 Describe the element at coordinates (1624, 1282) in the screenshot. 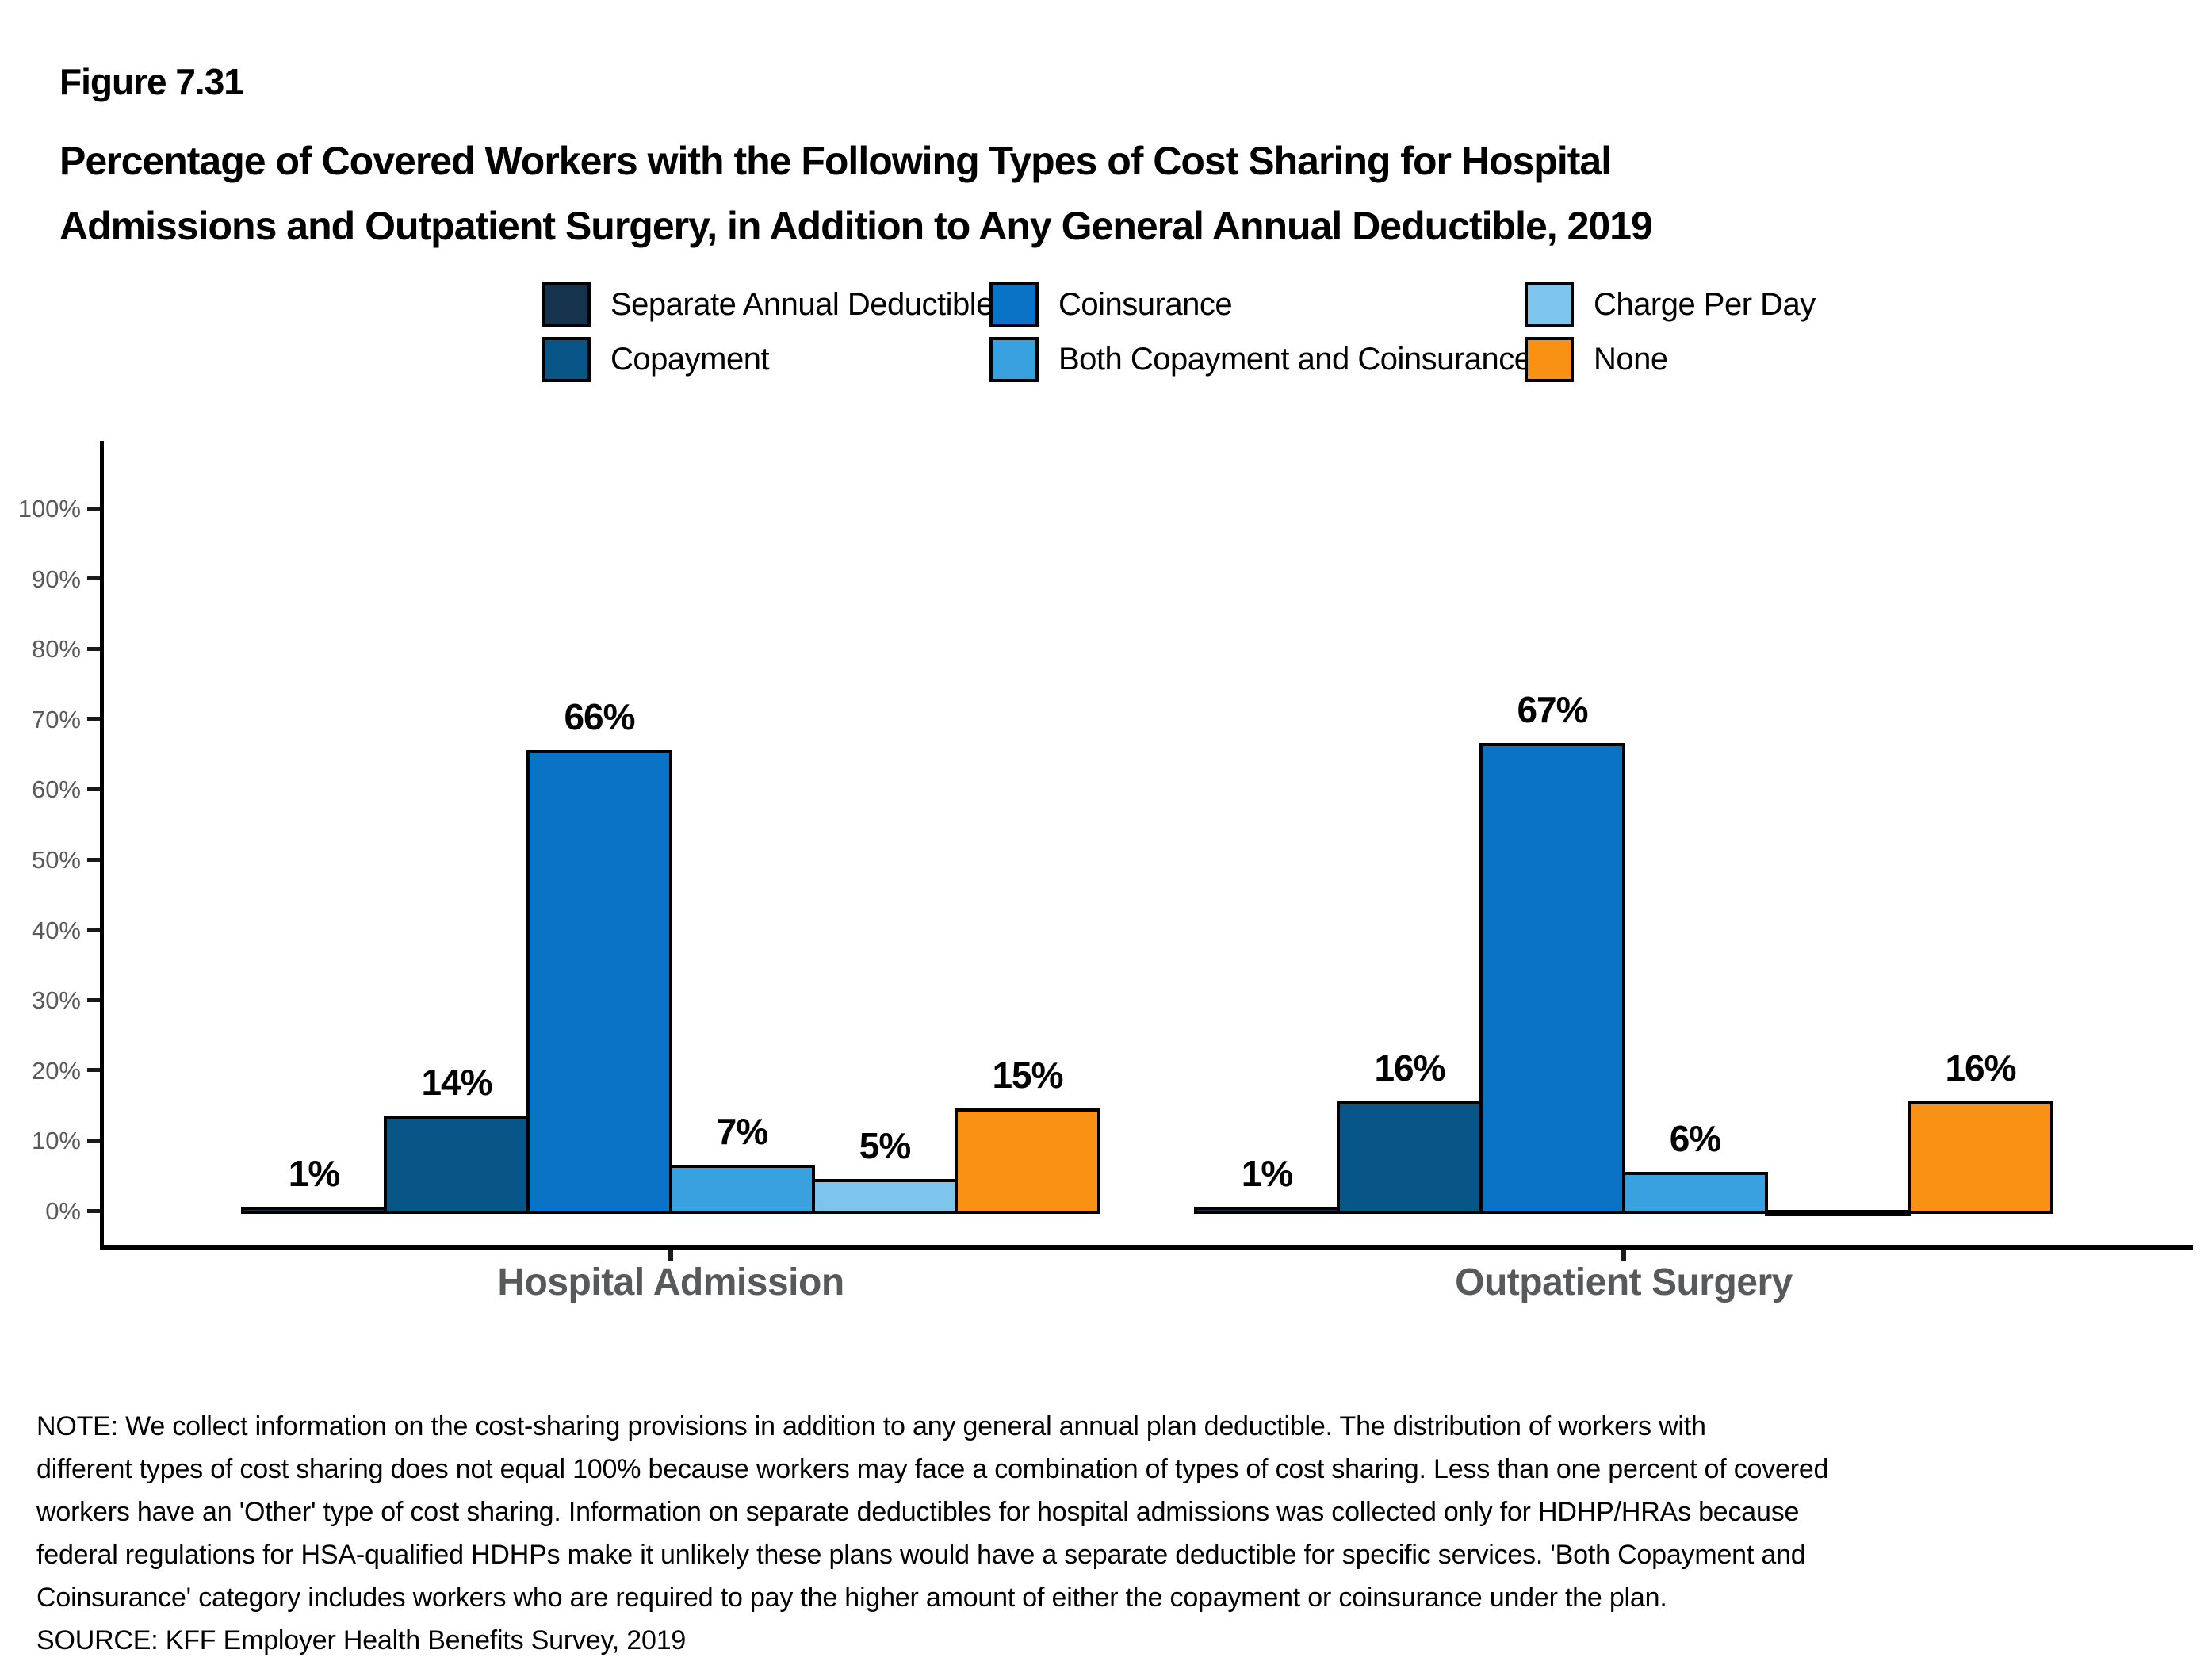

I see `category-label: Outpatient Surgery` at that location.